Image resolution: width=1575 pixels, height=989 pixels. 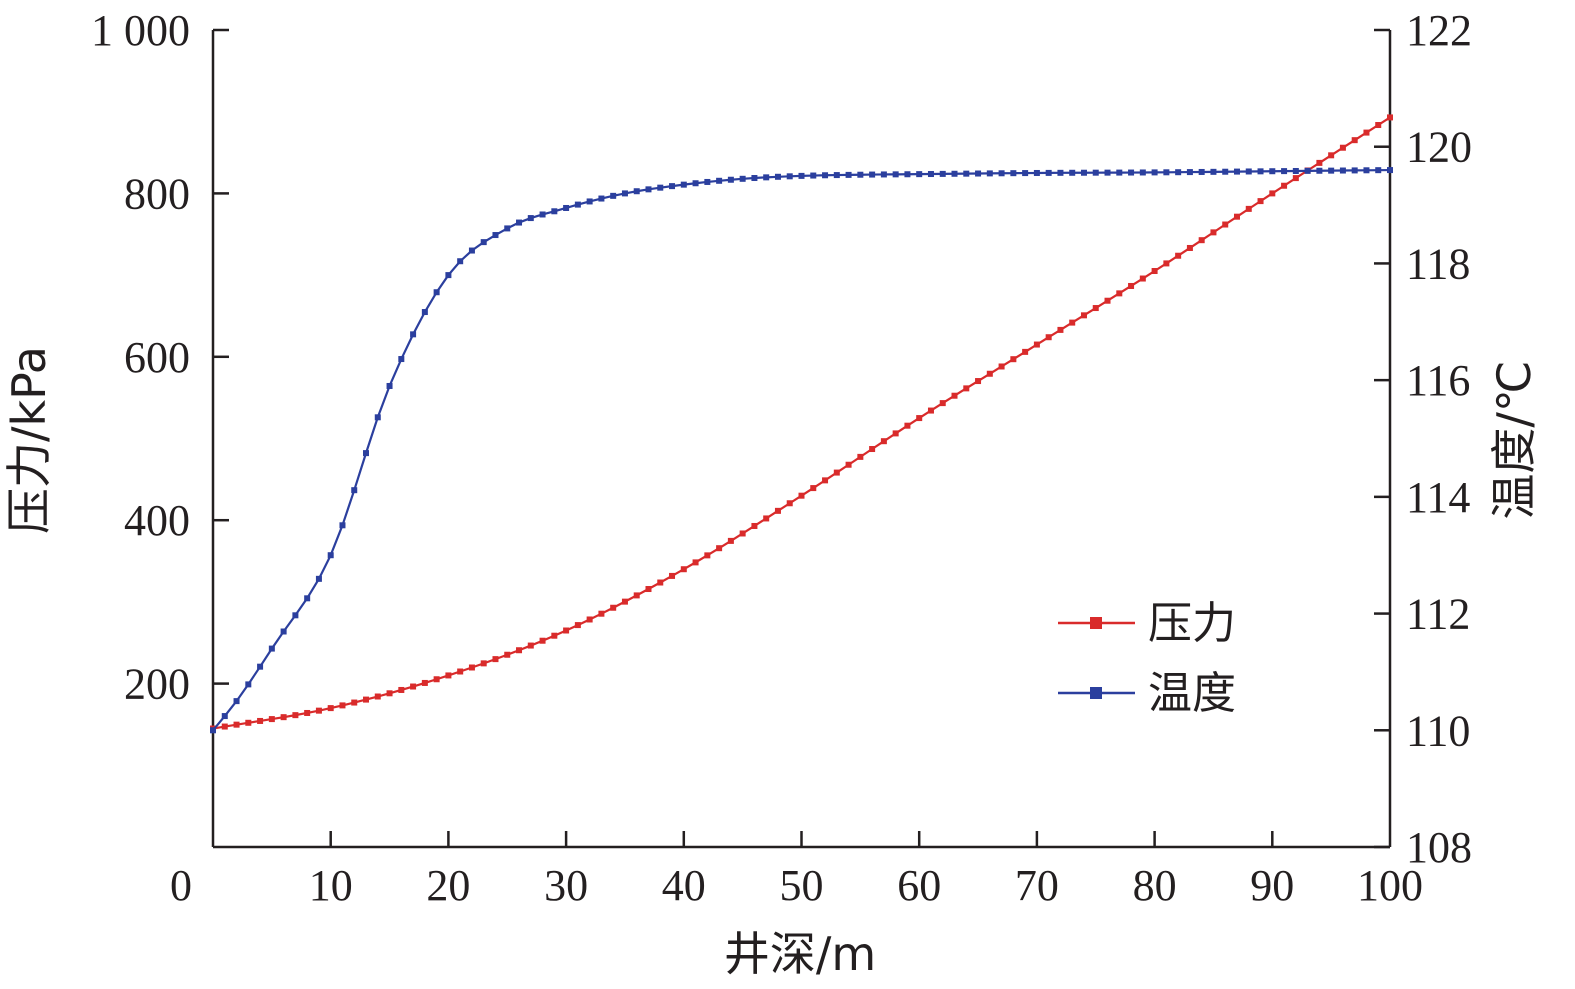 I want to click on x-tick-label: 10, so click(x=331, y=885).